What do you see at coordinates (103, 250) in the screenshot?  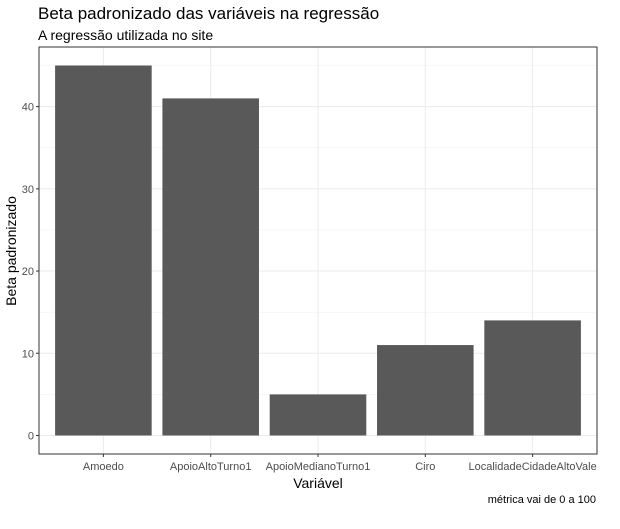 I see `bar-amoedo` at bounding box center [103, 250].